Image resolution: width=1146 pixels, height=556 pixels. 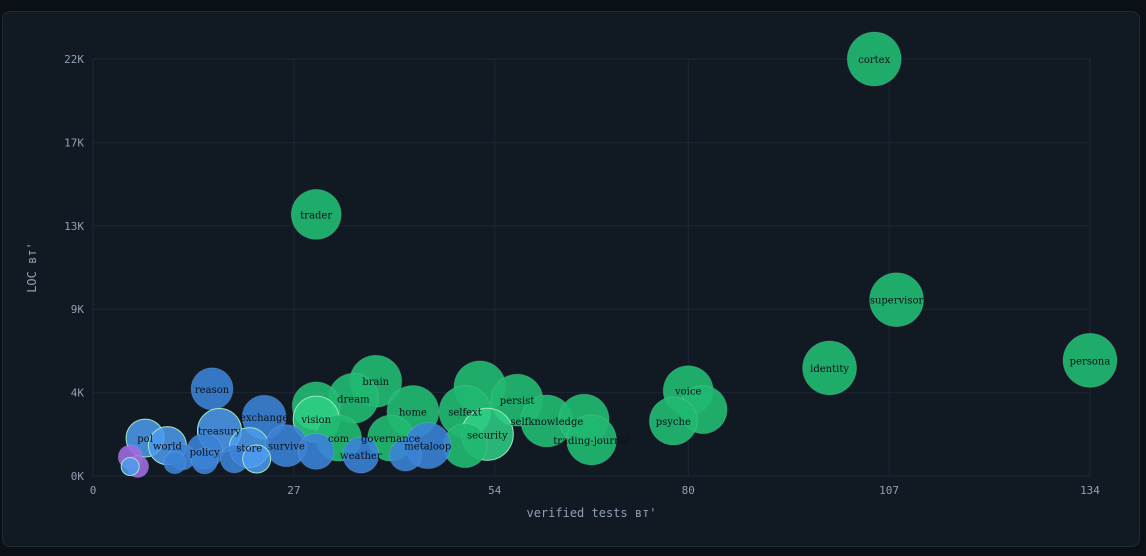 I want to click on bubble-label: supervisor, so click(x=897, y=301).